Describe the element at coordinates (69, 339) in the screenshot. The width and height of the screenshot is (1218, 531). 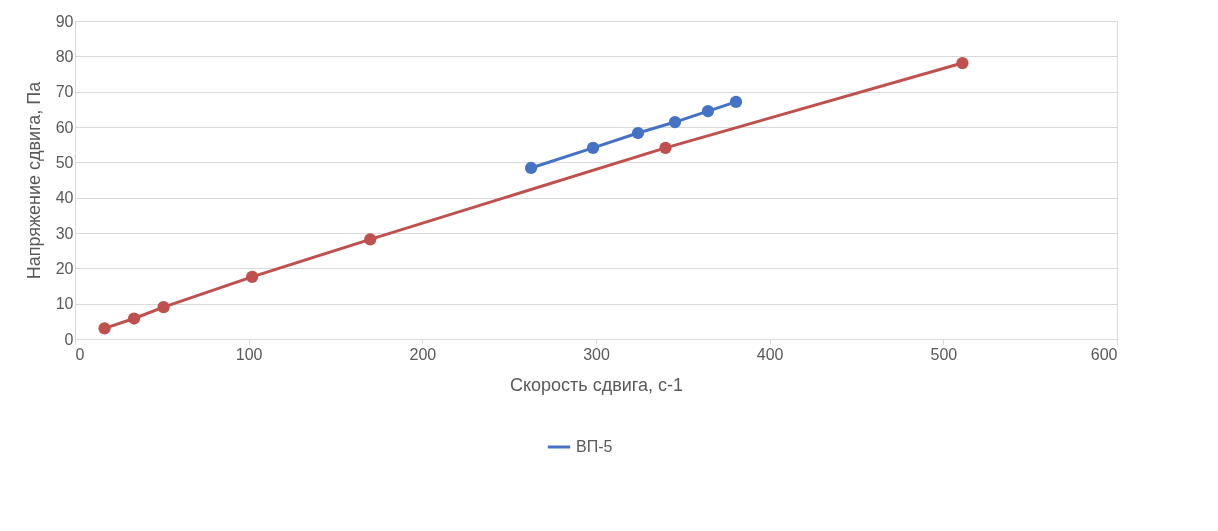
I see `y-tick-label: 0` at that location.